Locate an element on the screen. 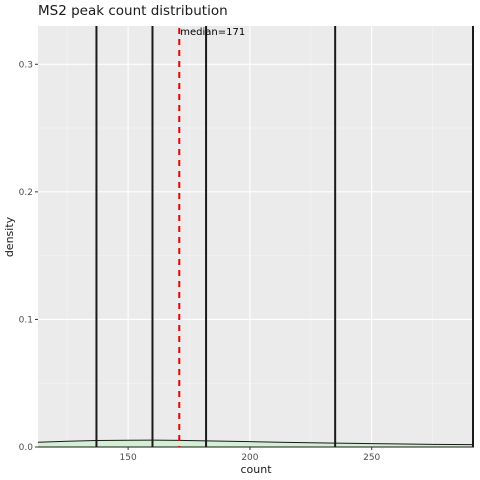  y-tick-label: 0.3 is located at coordinates (26, 65).